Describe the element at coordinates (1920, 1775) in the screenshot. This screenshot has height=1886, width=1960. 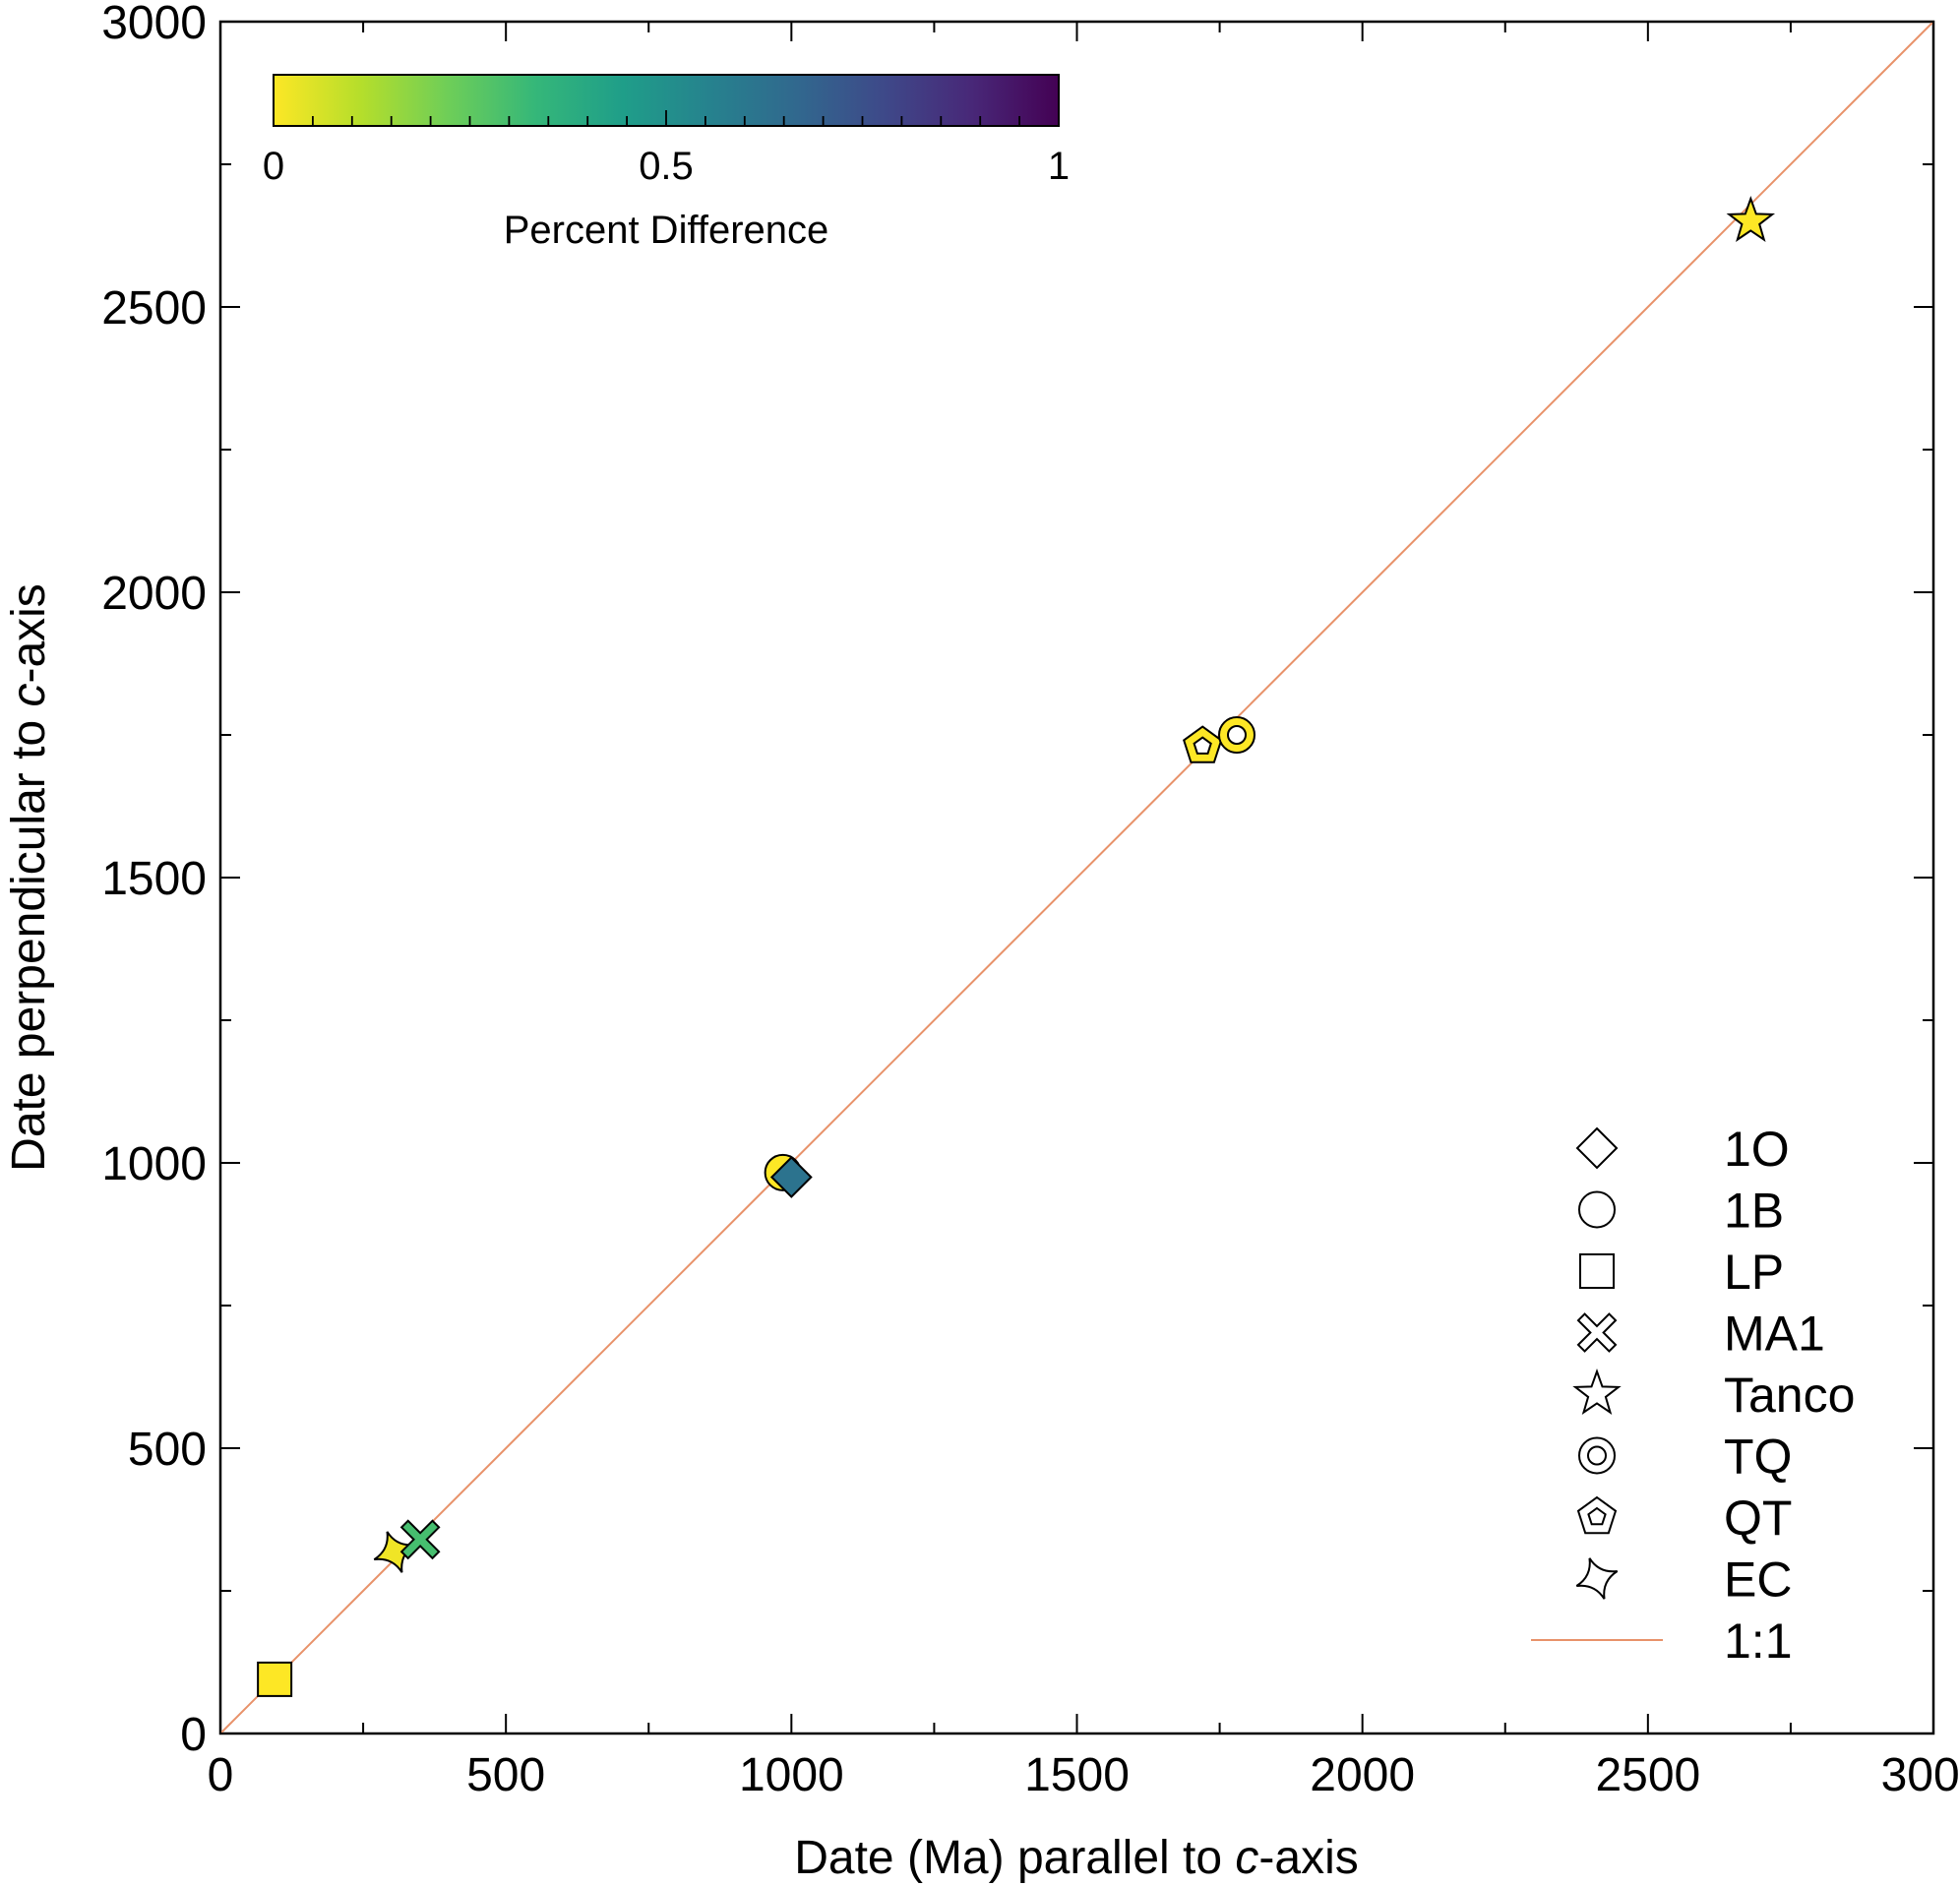
I see `x-tick-label: 3000` at that location.